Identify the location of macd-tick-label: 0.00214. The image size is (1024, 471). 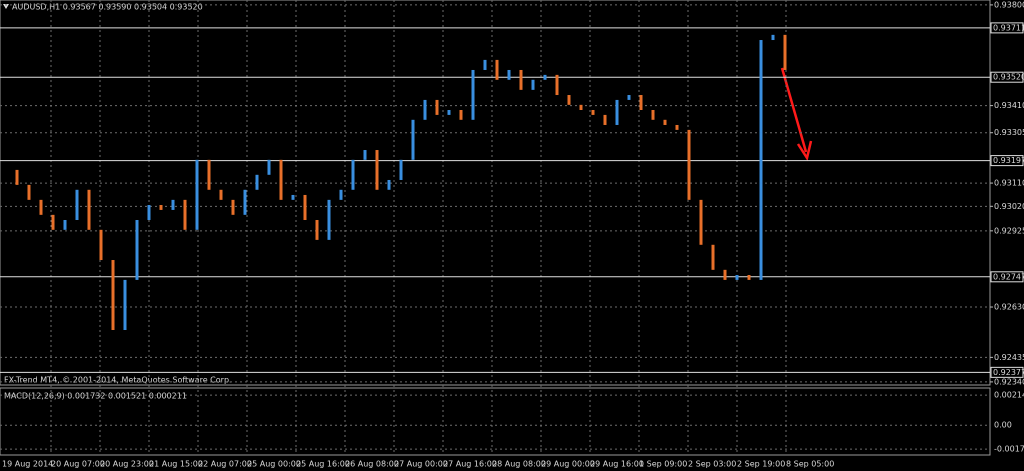
(1009, 395).